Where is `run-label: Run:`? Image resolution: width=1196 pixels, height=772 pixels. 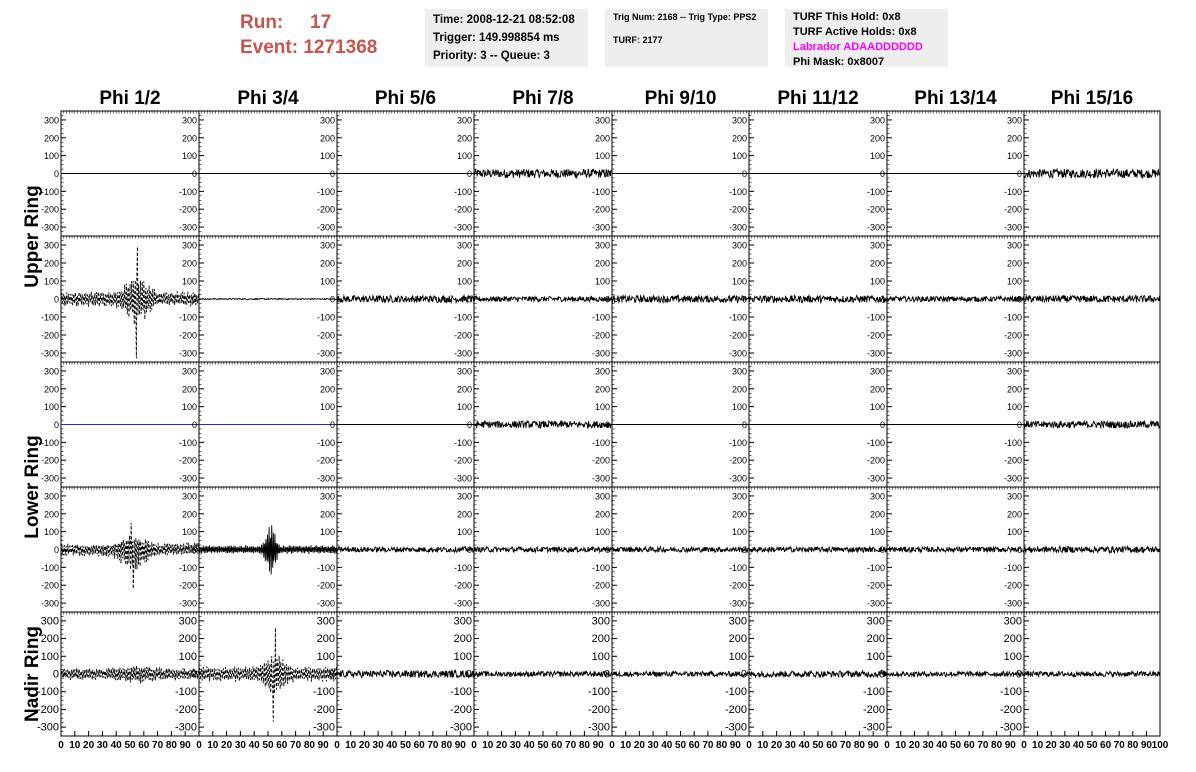
run-label: Run: is located at coordinates (262, 22).